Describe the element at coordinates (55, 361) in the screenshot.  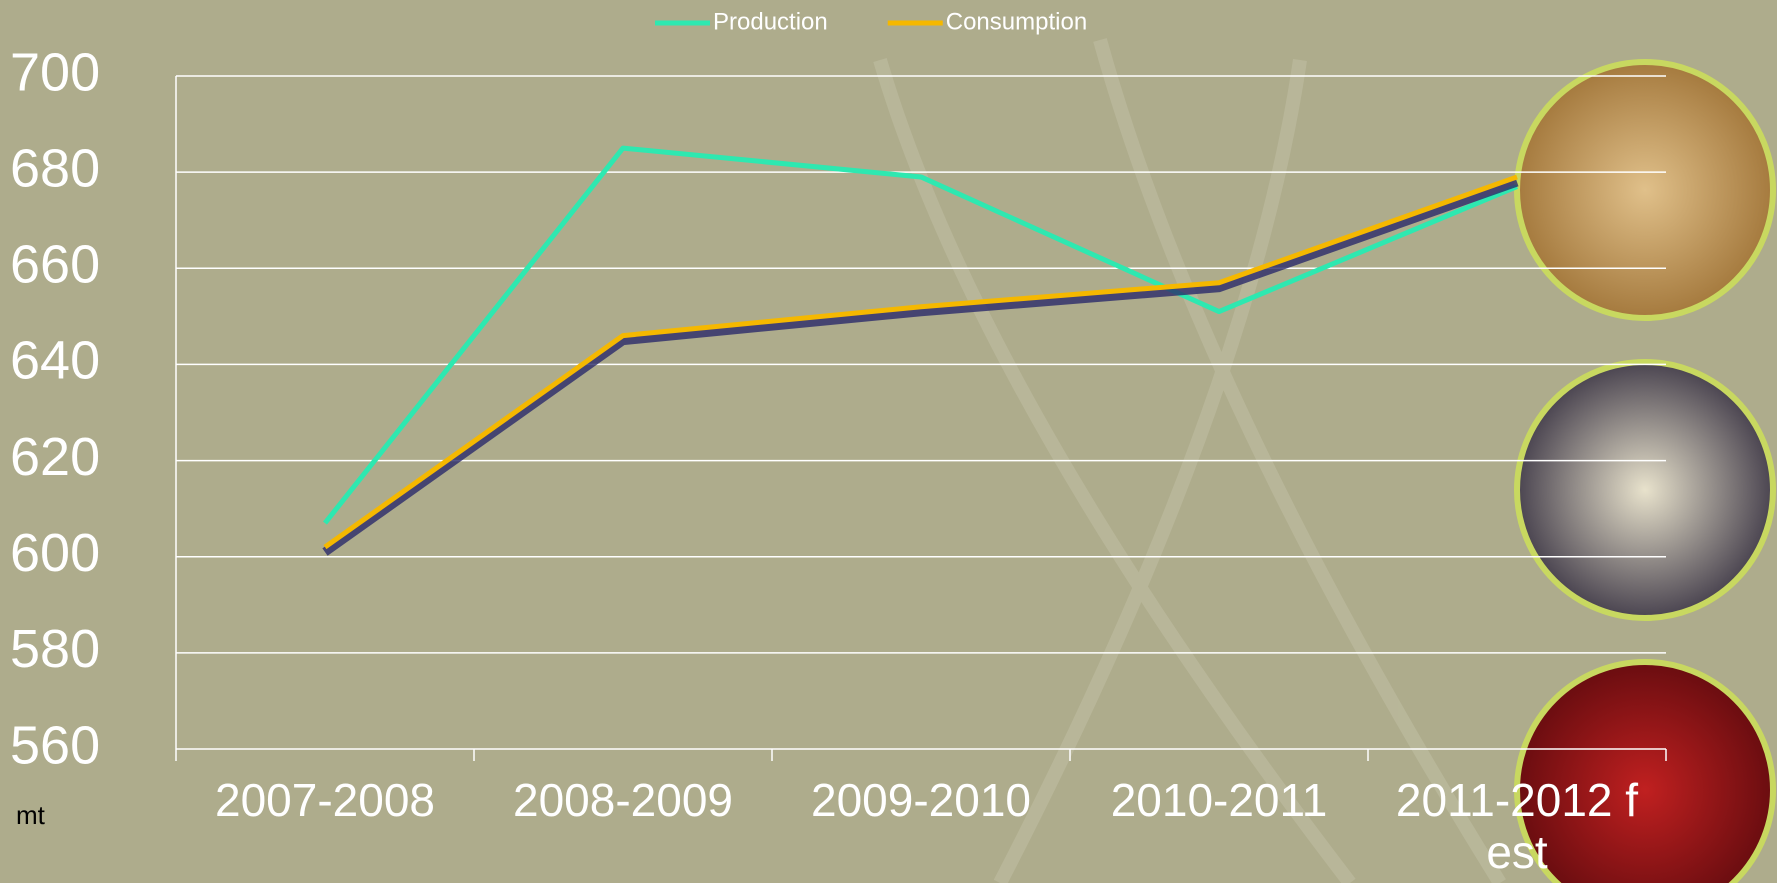
I see `y-tick-label: 640` at that location.